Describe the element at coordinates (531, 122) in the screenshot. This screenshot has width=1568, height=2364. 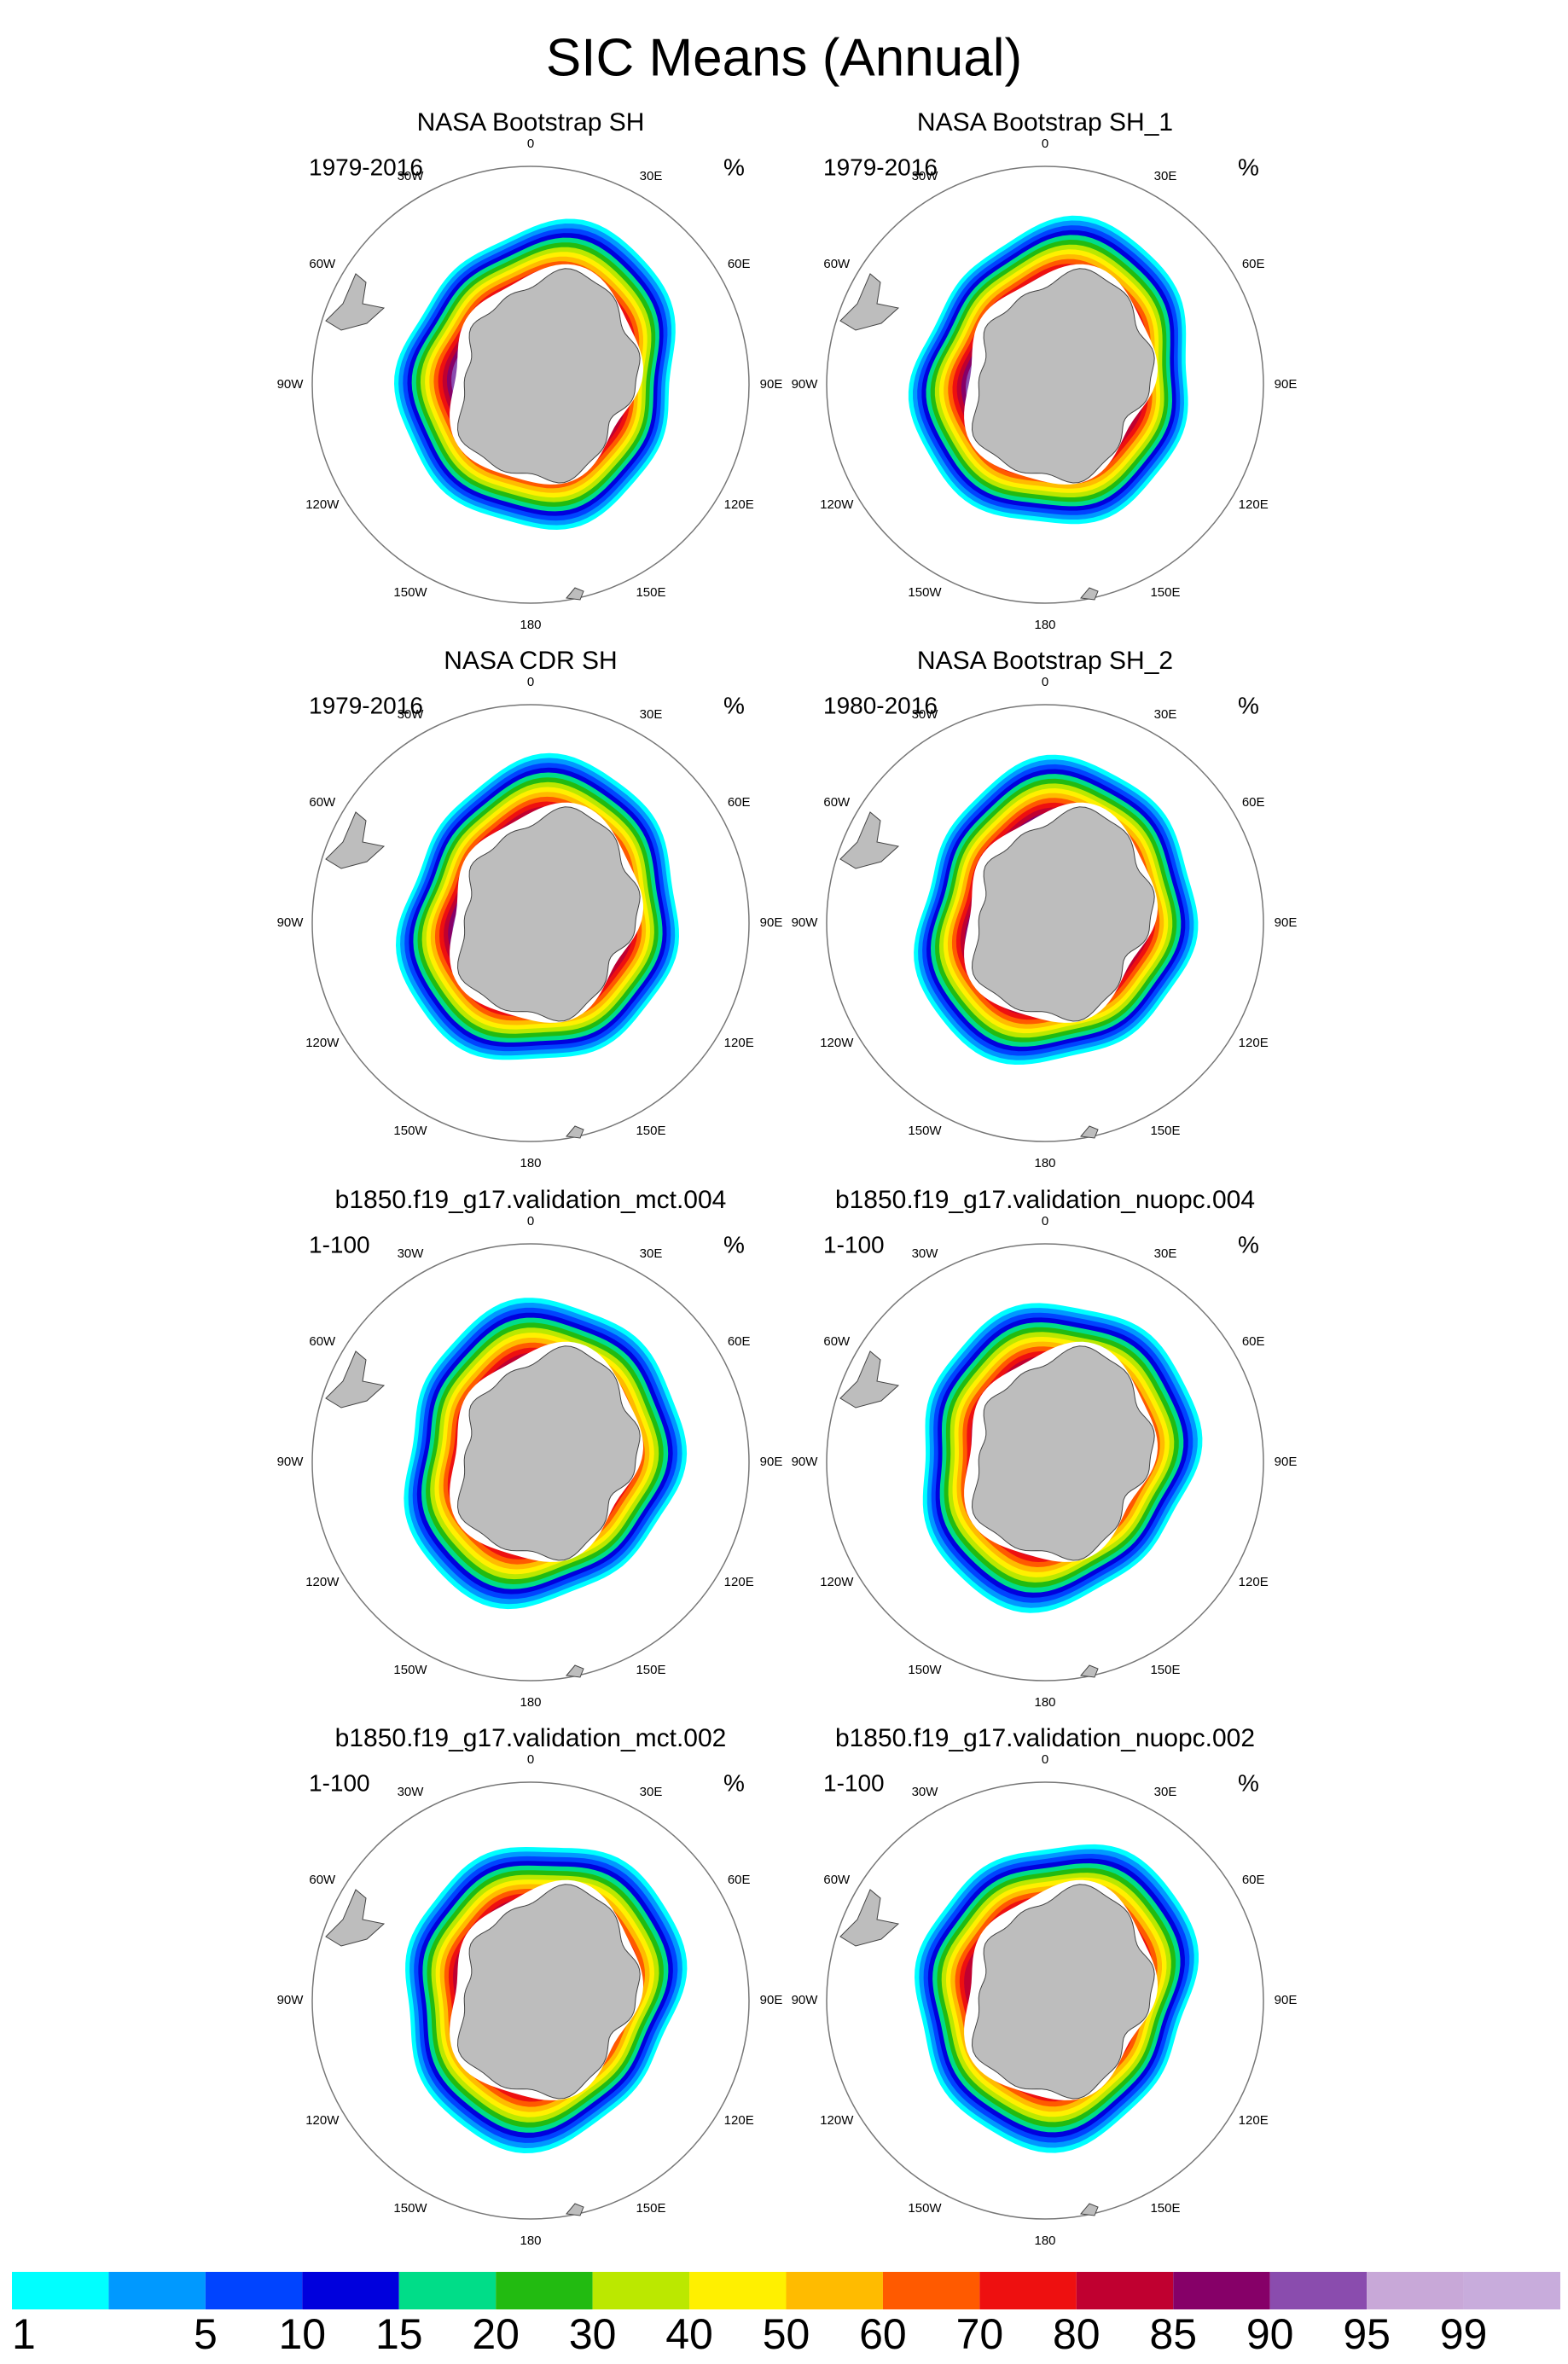
I see `panel-title: NASA Bootstrap SH` at that location.